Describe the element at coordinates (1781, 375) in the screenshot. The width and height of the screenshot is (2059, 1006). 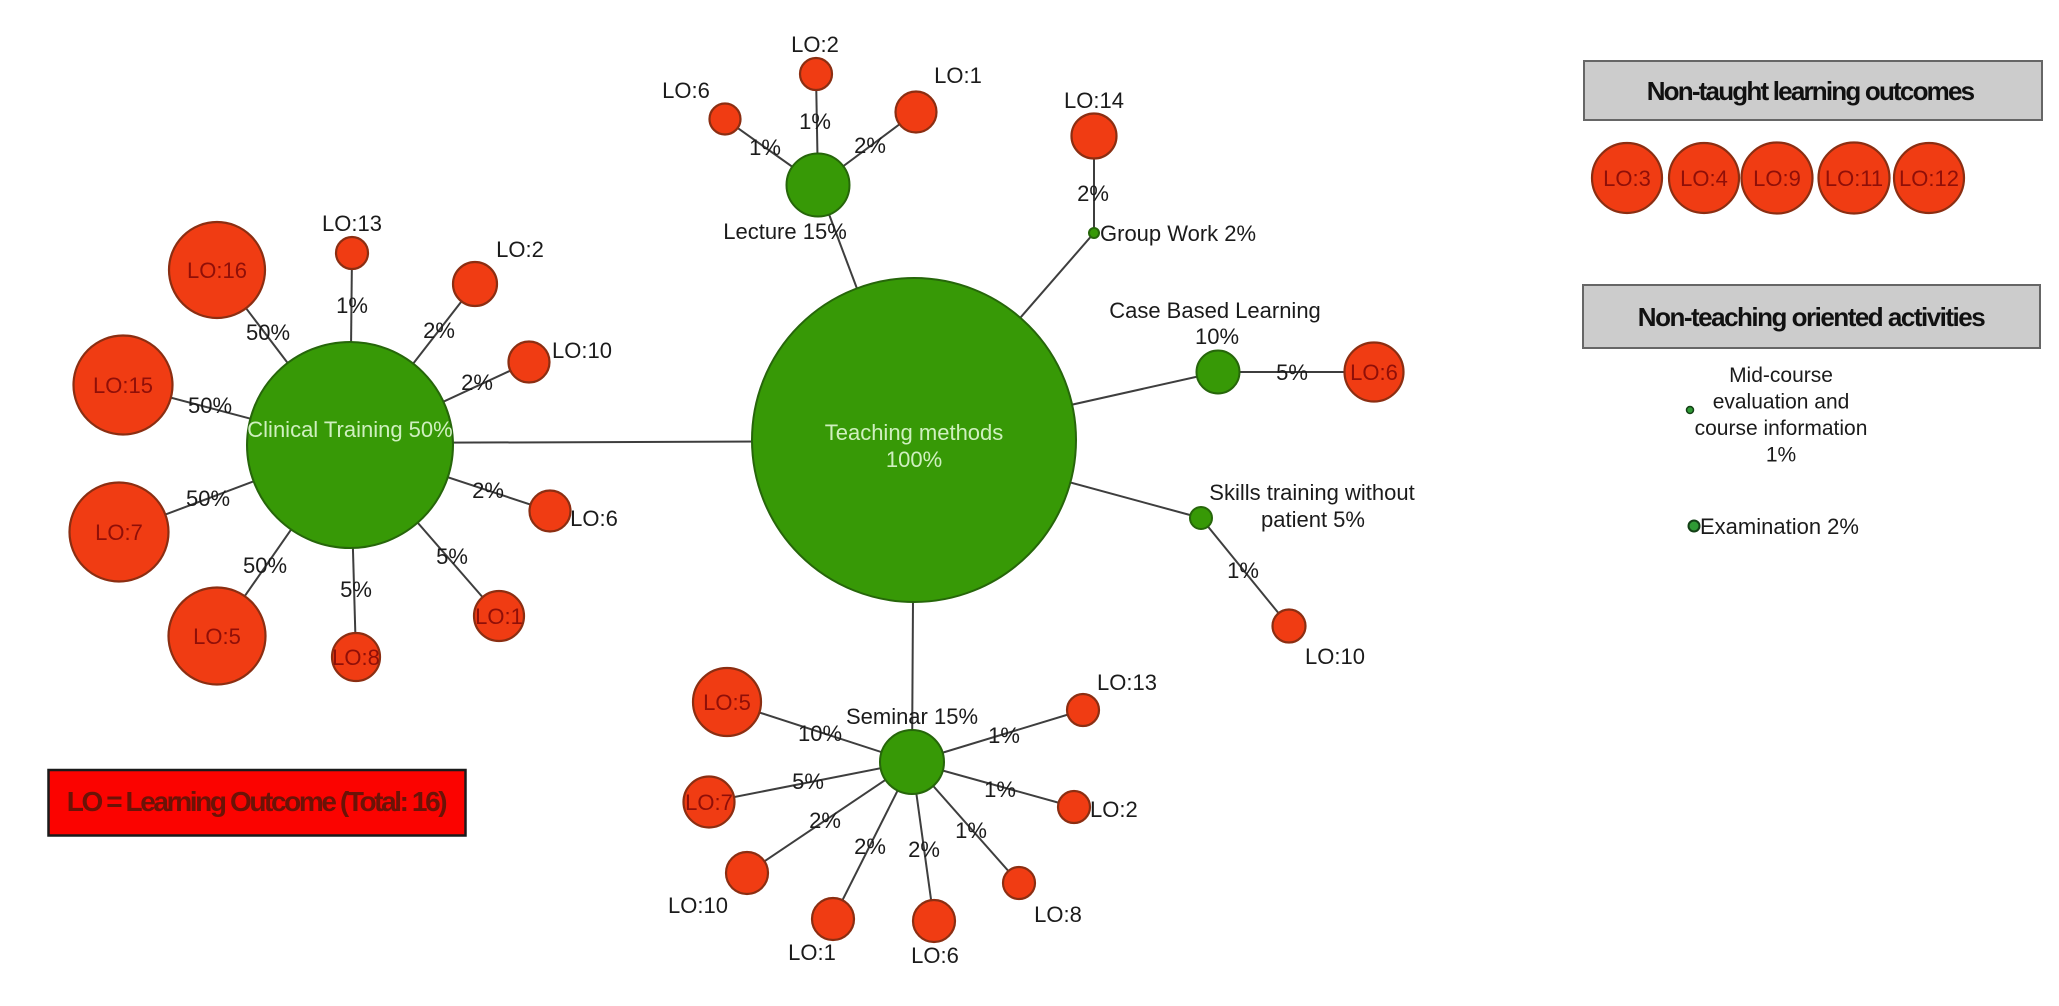
I see `svg-text: Mid-course` at that location.